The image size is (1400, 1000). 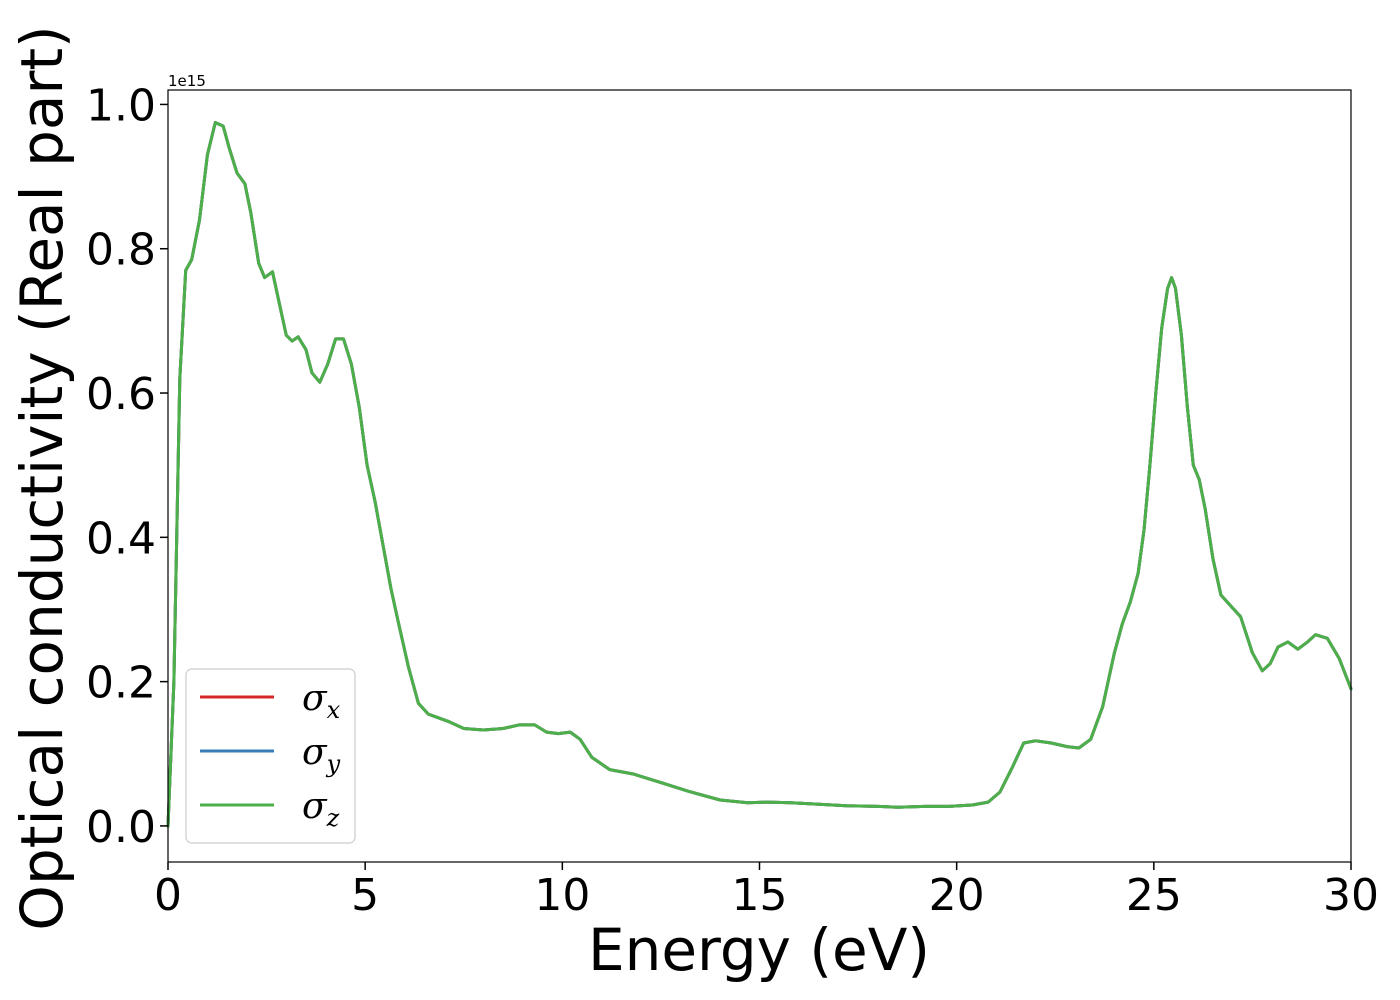 I want to click on y-tick-label: 0.2, so click(x=121, y=683).